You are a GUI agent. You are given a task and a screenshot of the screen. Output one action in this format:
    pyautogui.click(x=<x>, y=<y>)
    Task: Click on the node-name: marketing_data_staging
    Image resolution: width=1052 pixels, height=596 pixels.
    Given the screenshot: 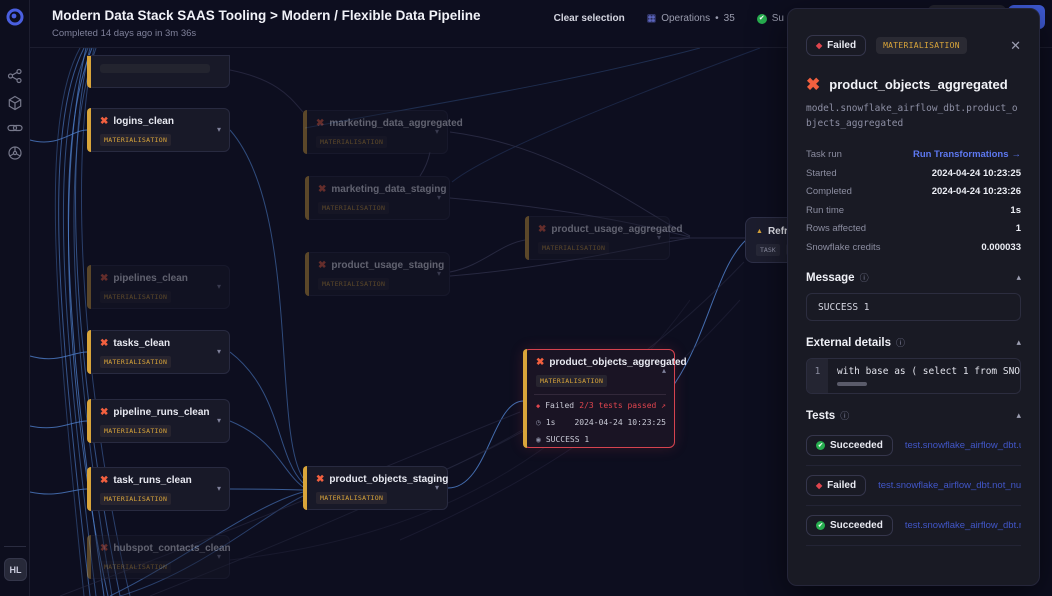 What is the action you would take?
    pyautogui.click(x=389, y=189)
    